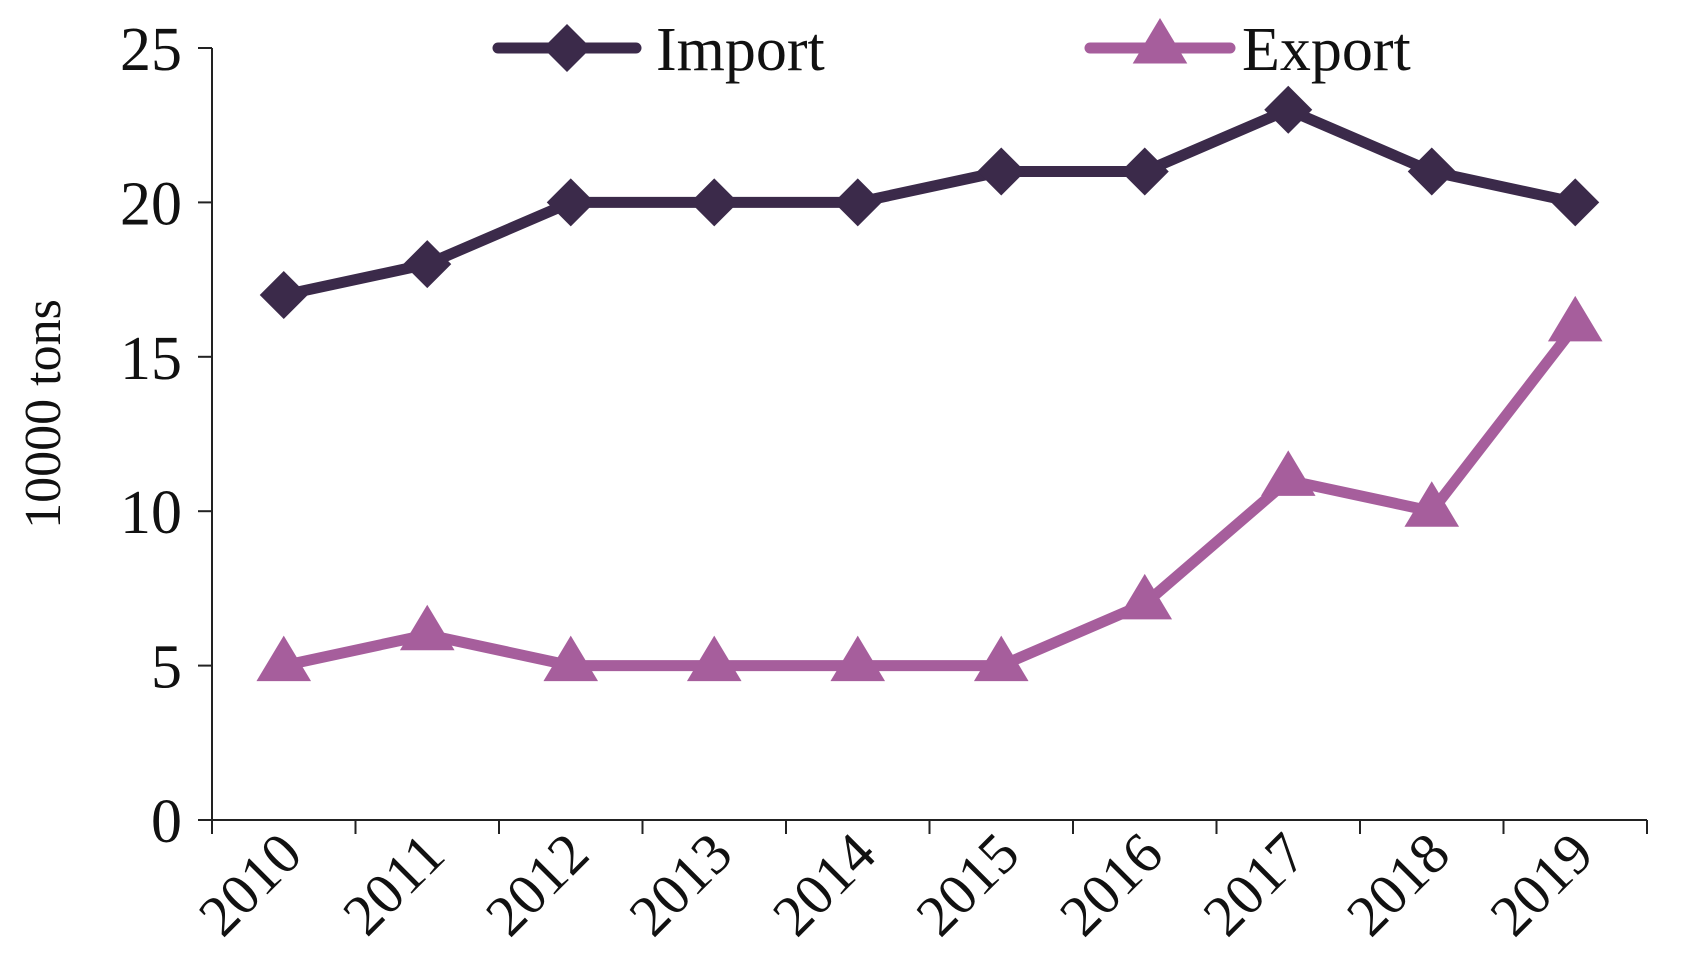 Image resolution: width=1693 pixels, height=956 pixels. Describe the element at coordinates (151, 513) in the screenshot. I see `y-tick-label: 10` at that location.